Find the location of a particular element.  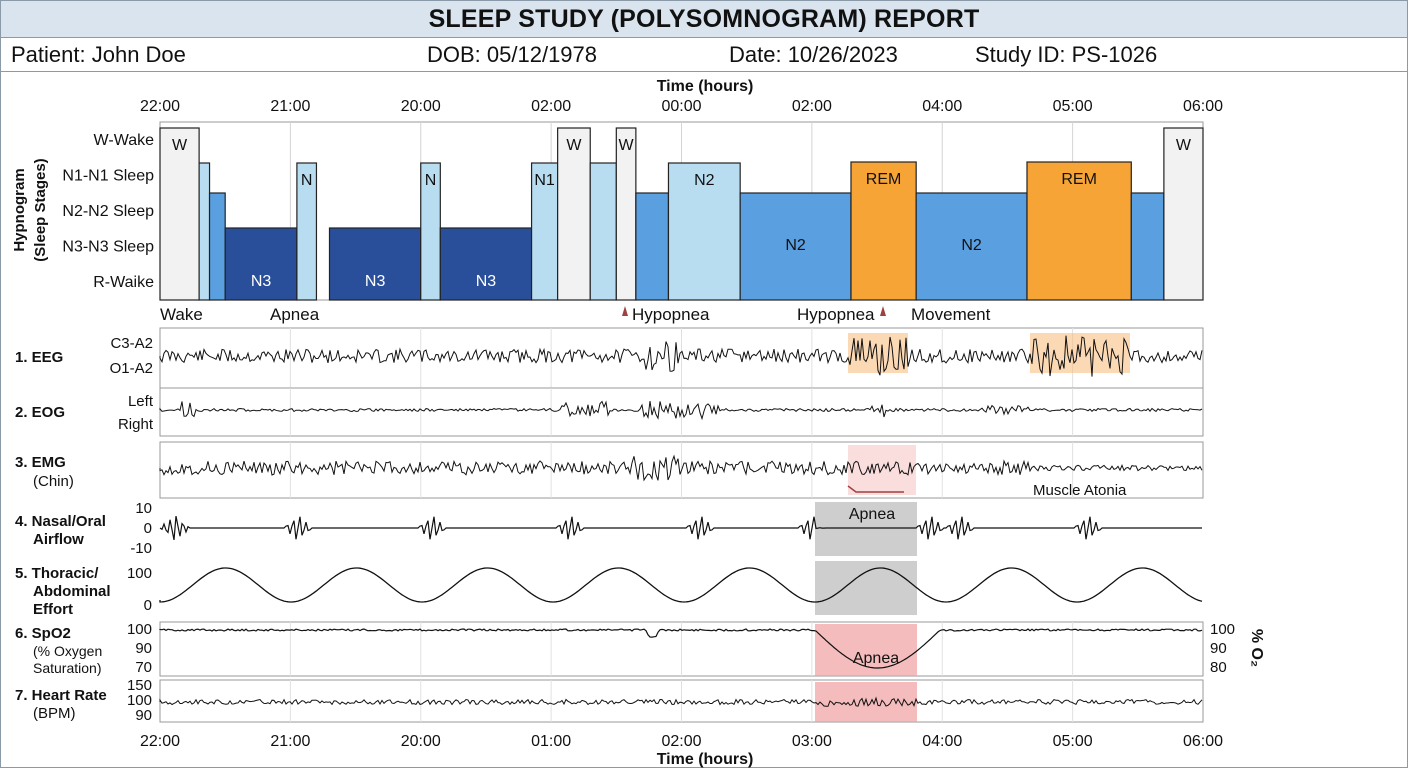

hypnogram-axis-subtitle: (Sleep Stages) is located at coordinates (40, 209).